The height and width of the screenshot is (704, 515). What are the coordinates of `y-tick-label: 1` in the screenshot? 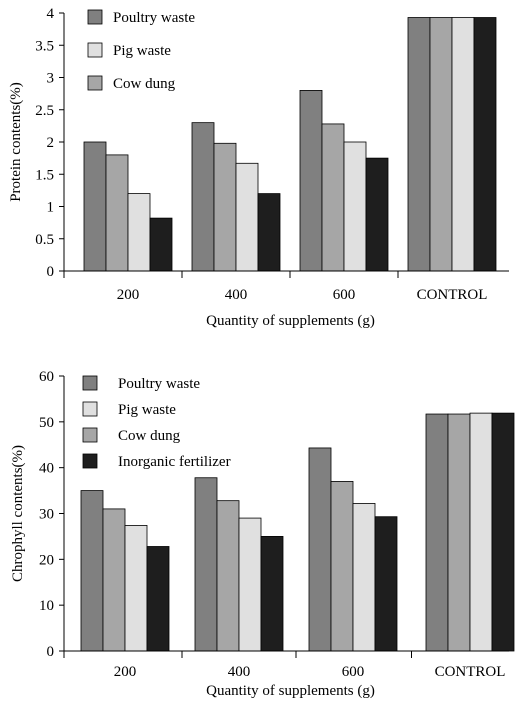 It's located at (51, 208).